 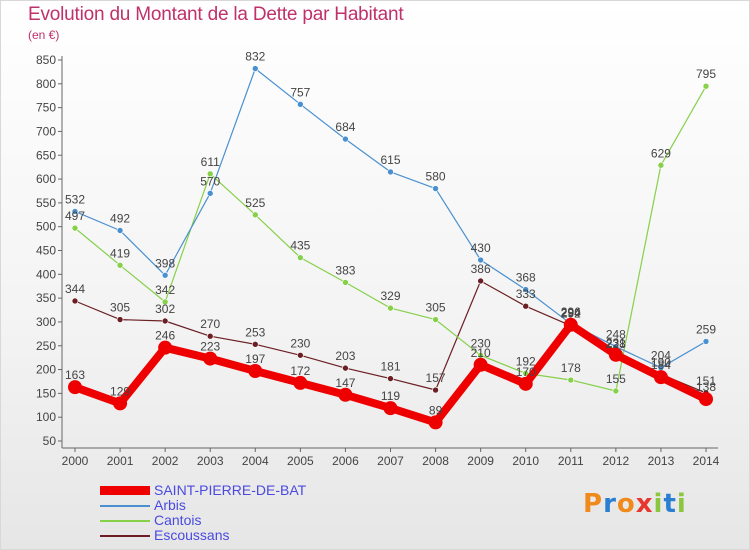 What do you see at coordinates (345, 127) in the screenshot?
I see `data-label: 684` at bounding box center [345, 127].